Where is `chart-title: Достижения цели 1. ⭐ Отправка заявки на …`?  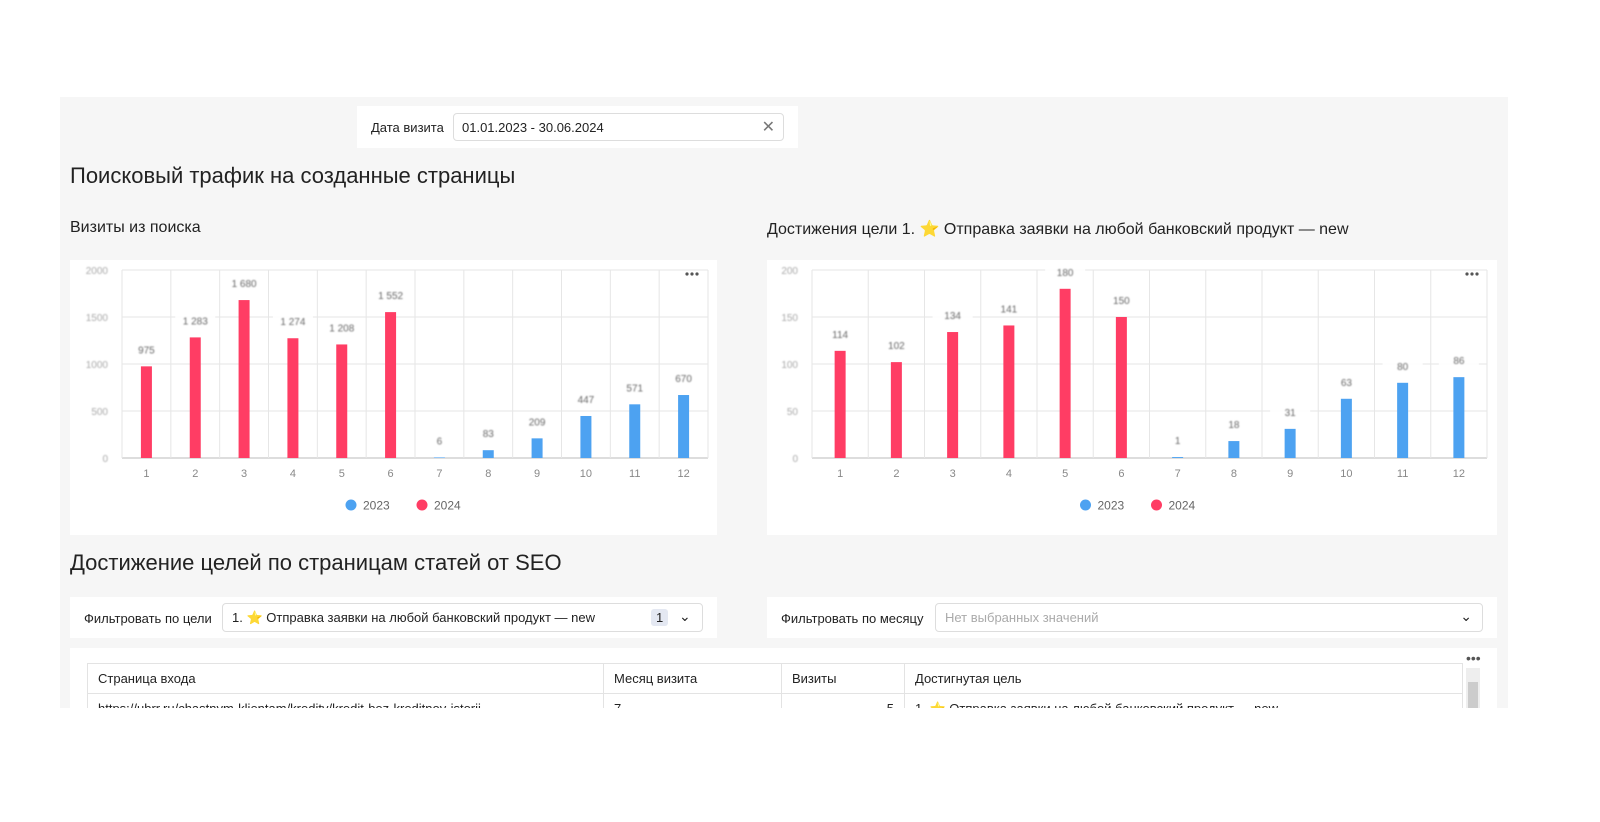 chart-title: Достижения цели 1. ⭐ Отправка заявки на … is located at coordinates (1058, 229).